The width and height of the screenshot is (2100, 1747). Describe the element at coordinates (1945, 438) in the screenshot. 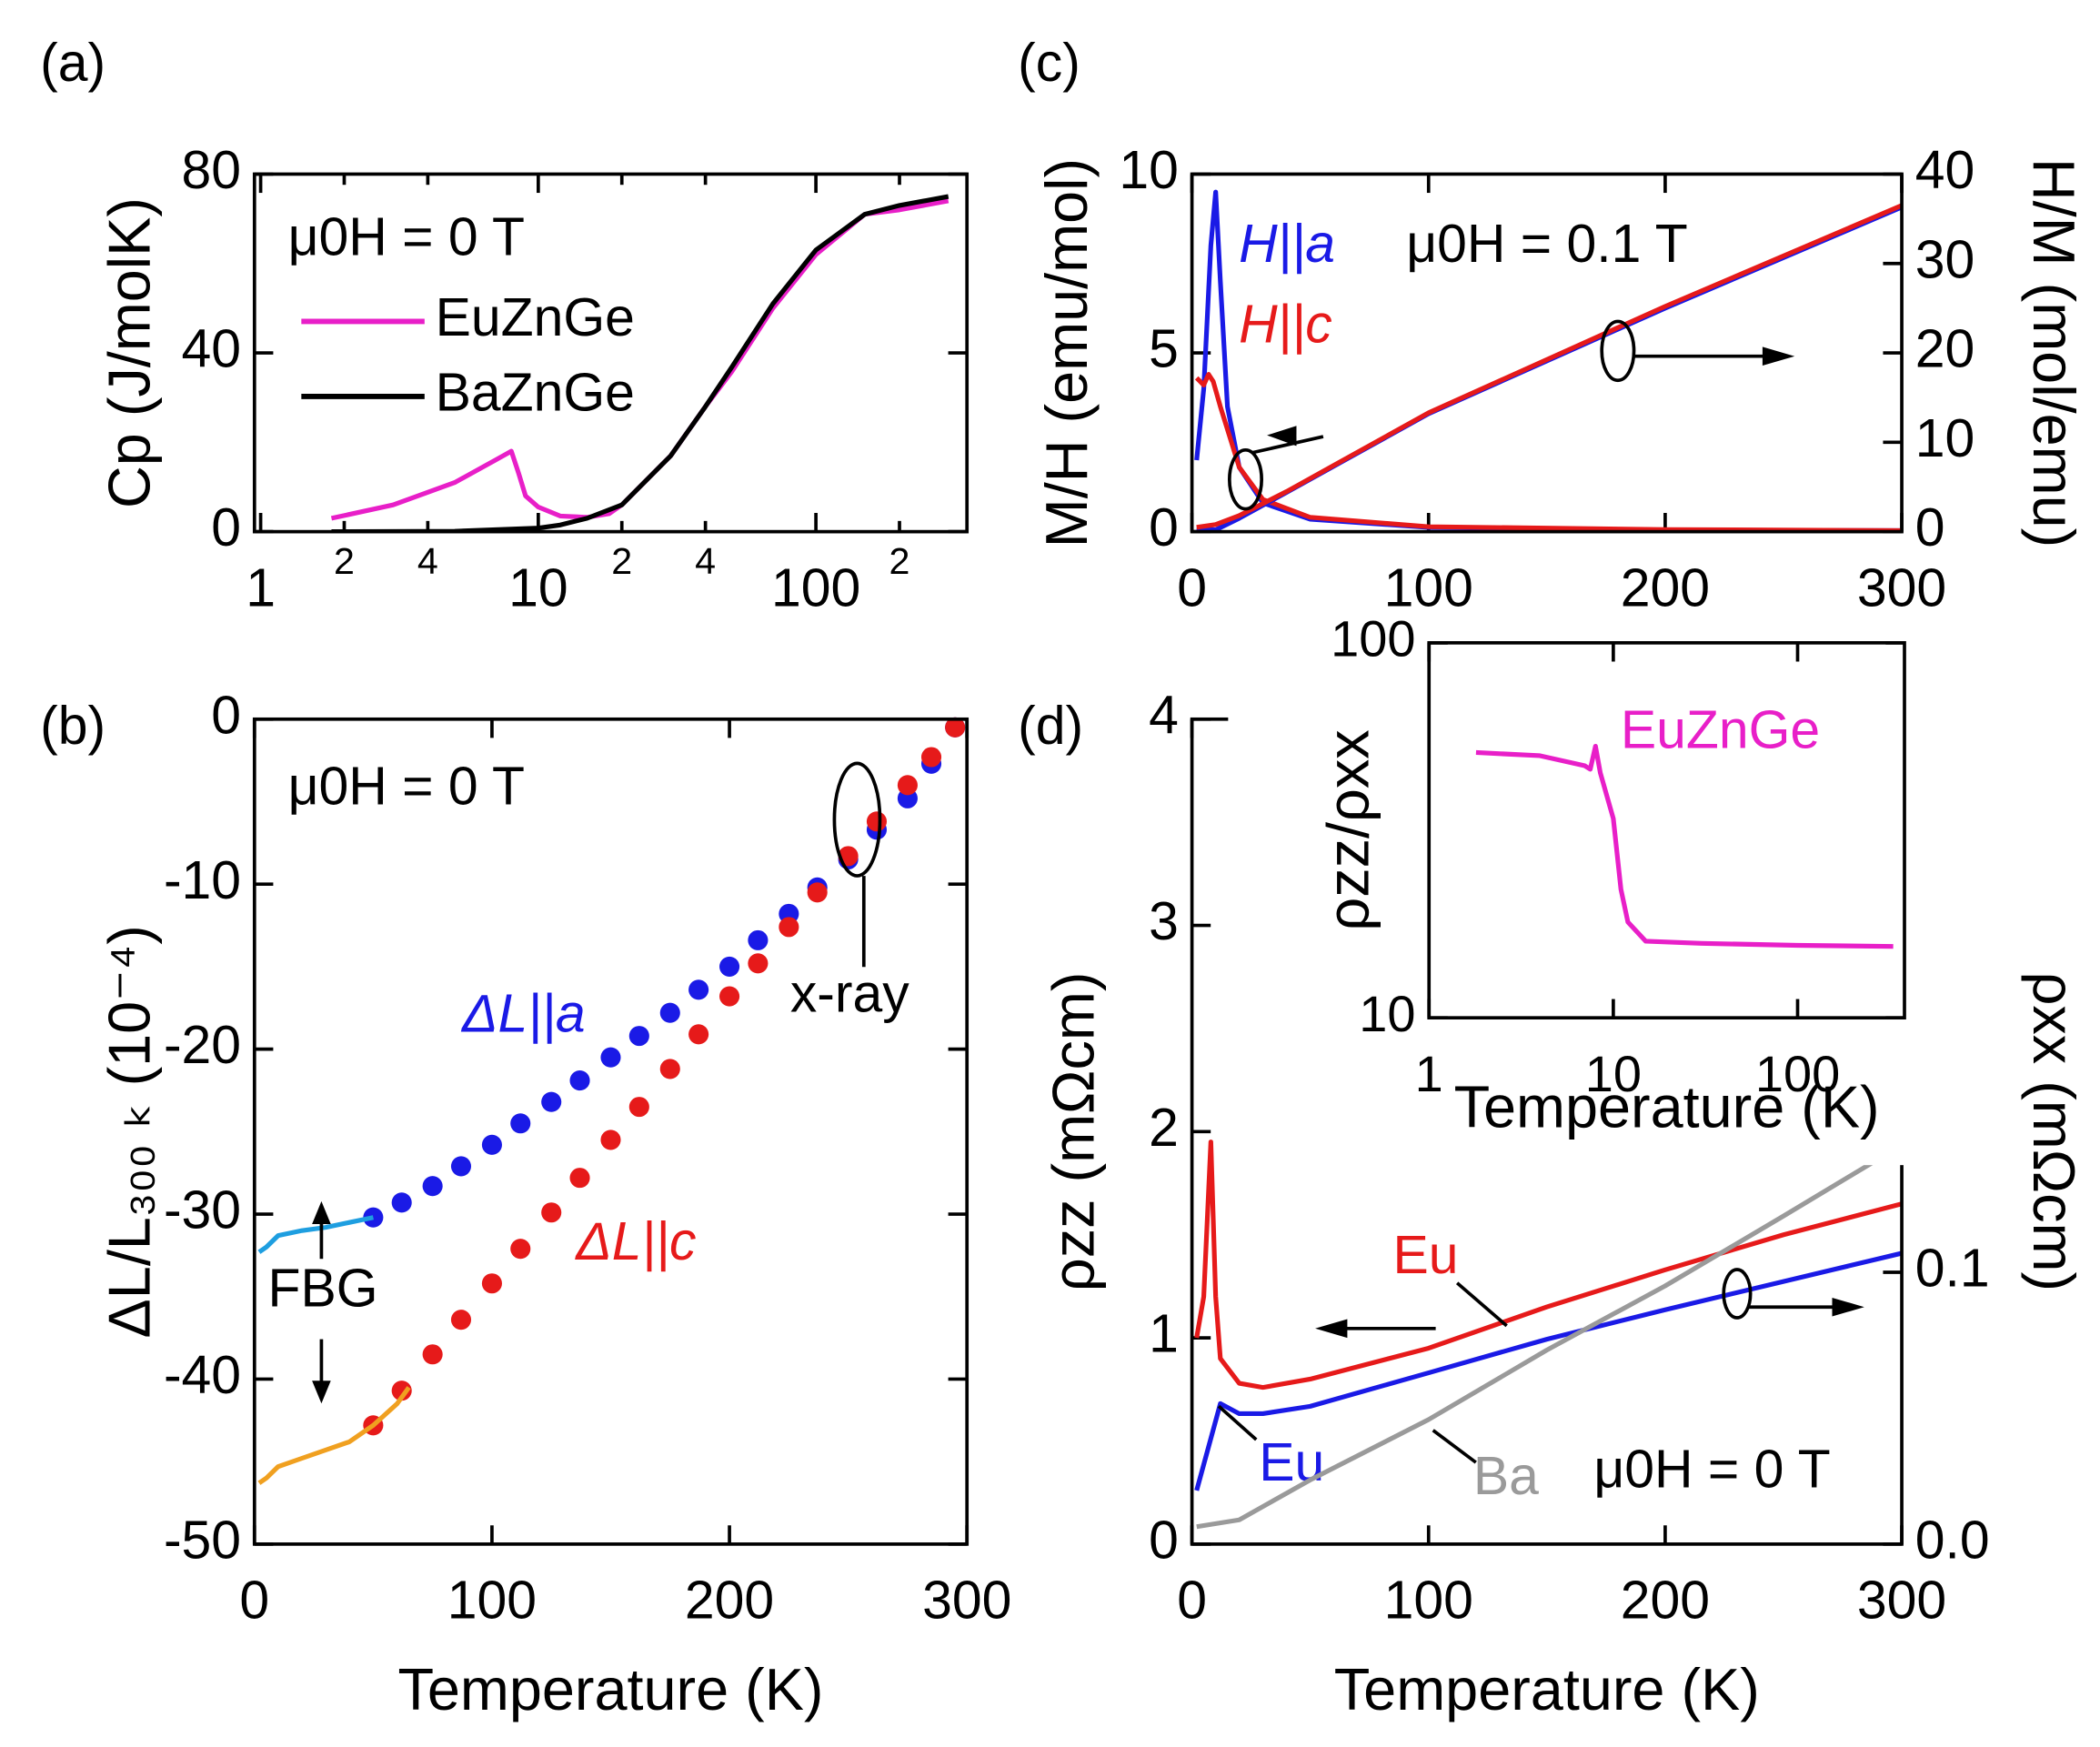

I see `y2-tick-label: 10` at that location.